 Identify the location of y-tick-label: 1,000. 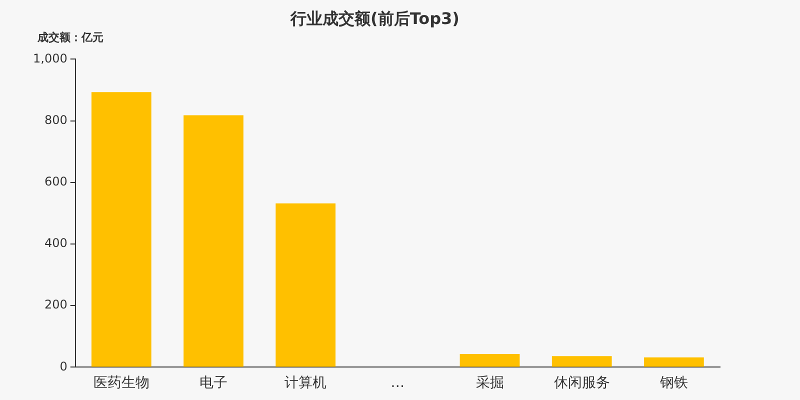
(50, 58).